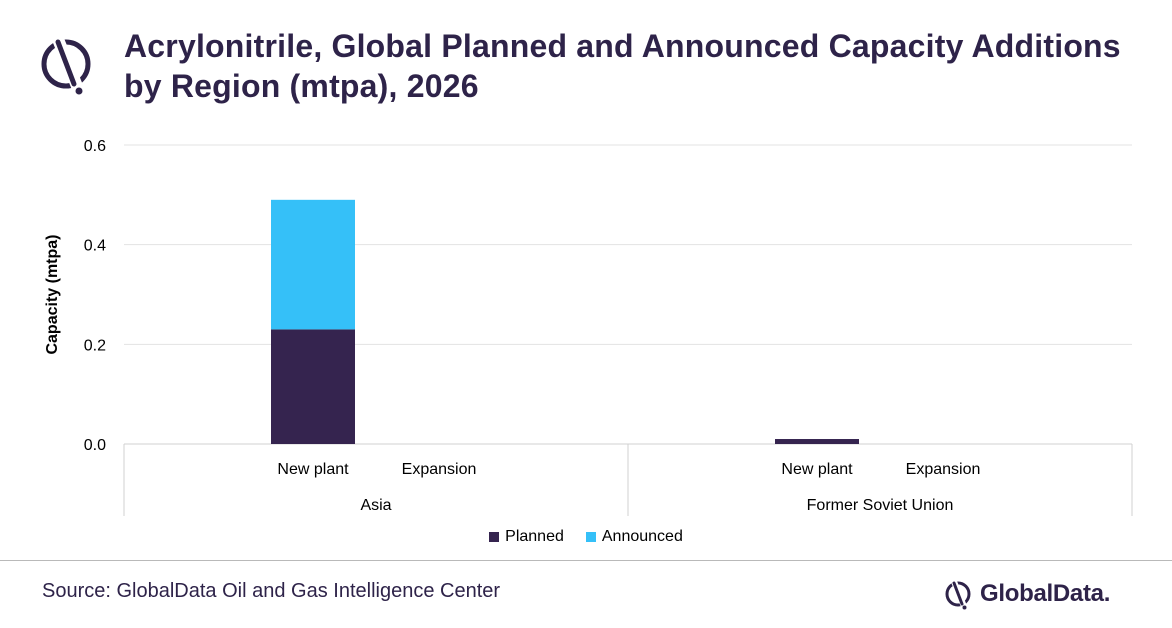 This screenshot has height=628, width=1172. Describe the element at coordinates (586, 560) in the screenshot. I see `footer-divider` at that location.